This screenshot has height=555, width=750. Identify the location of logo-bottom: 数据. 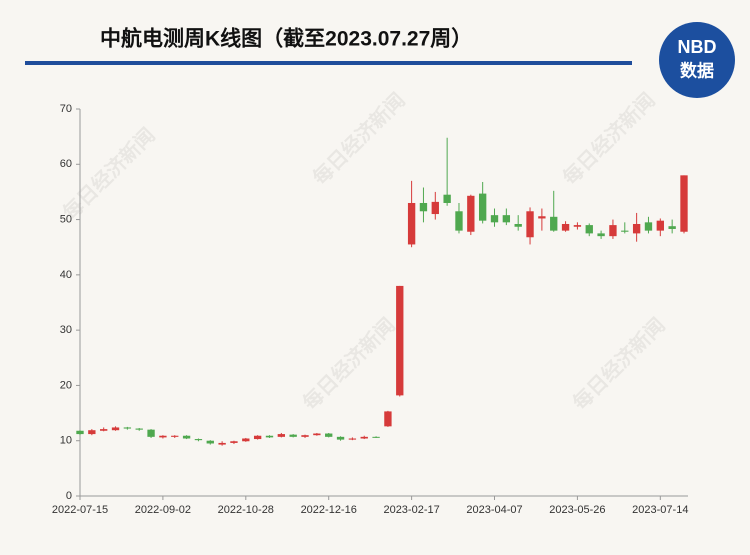
(697, 70).